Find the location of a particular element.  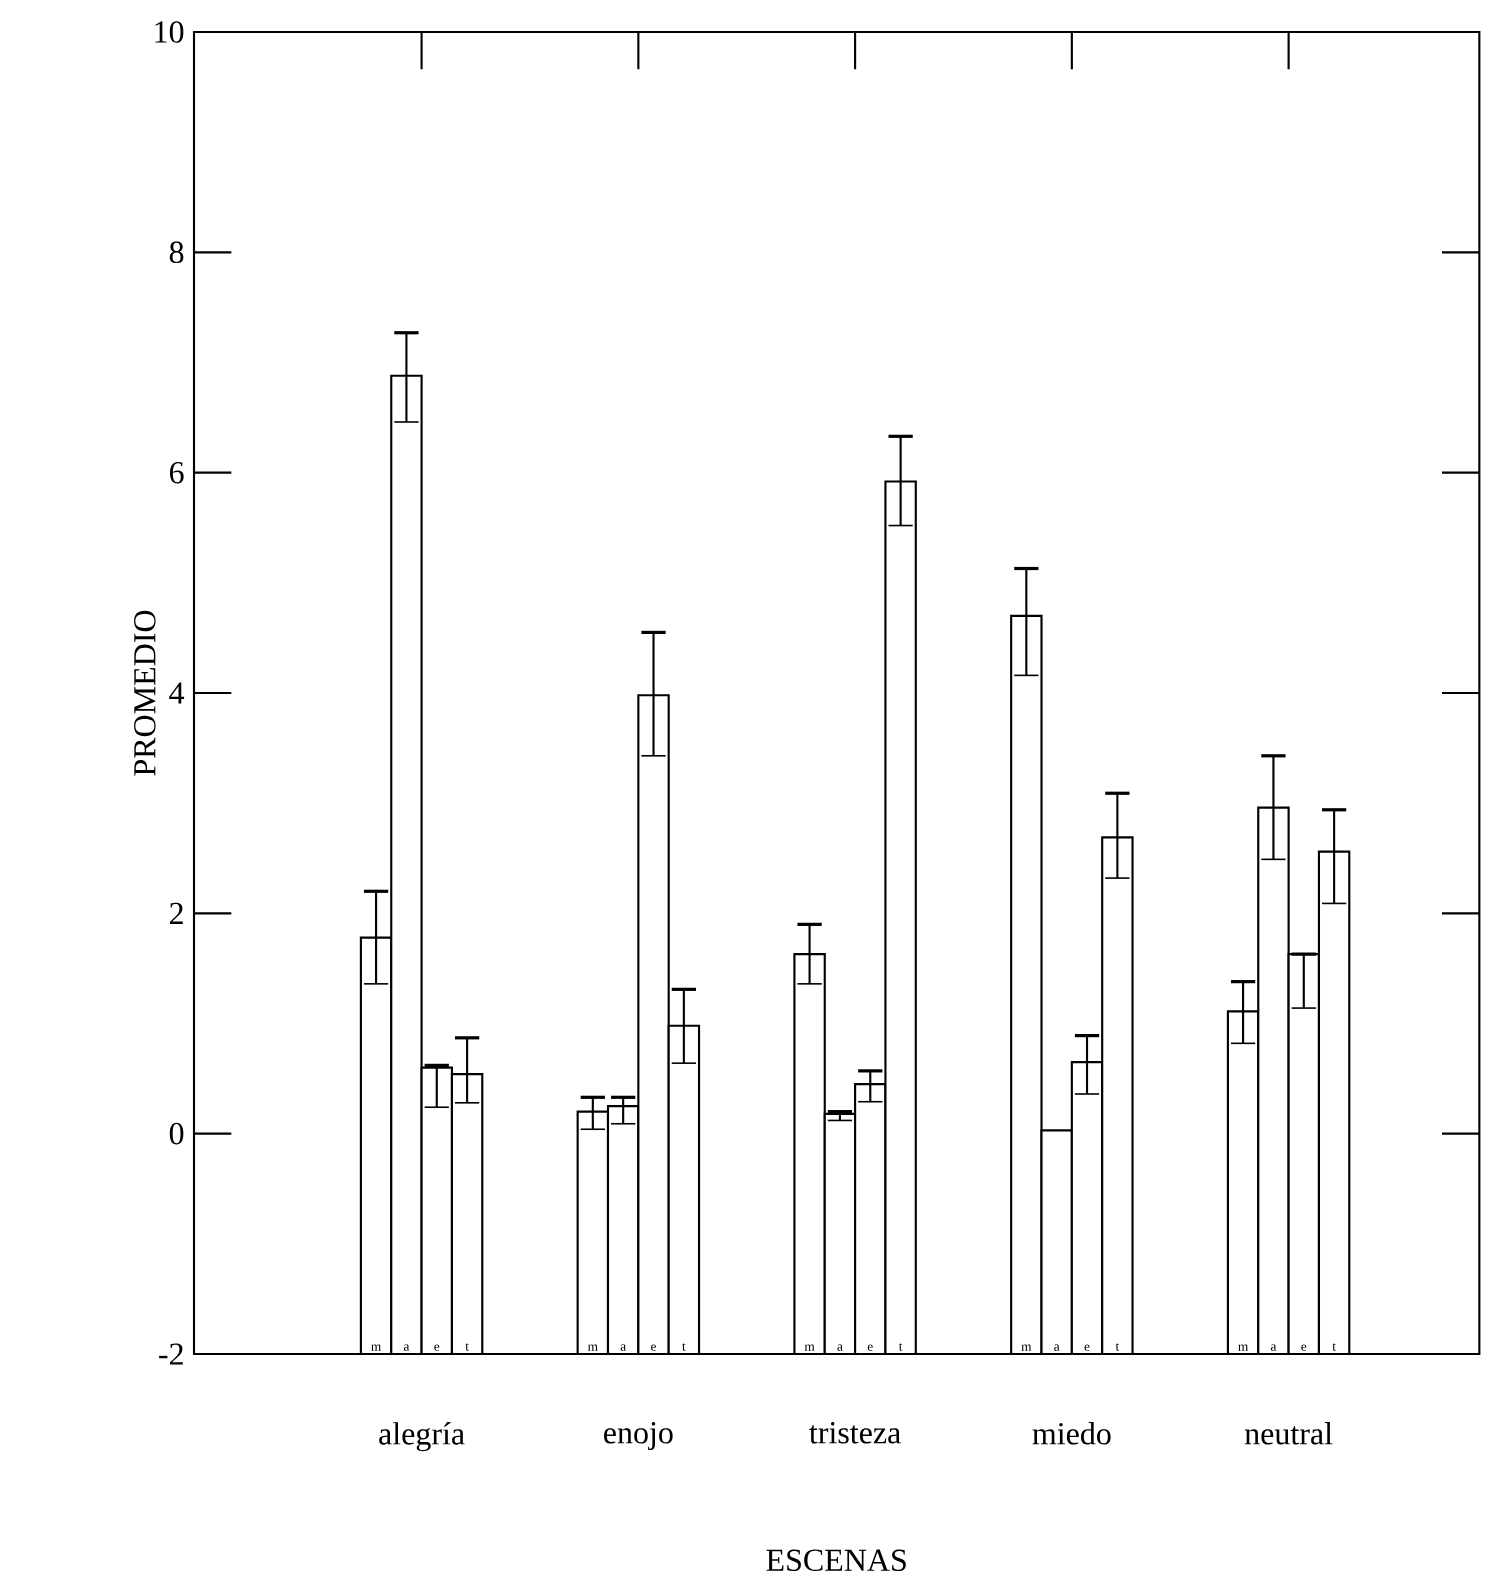

x-tick-label: tristeza is located at coordinates (855, 1433).